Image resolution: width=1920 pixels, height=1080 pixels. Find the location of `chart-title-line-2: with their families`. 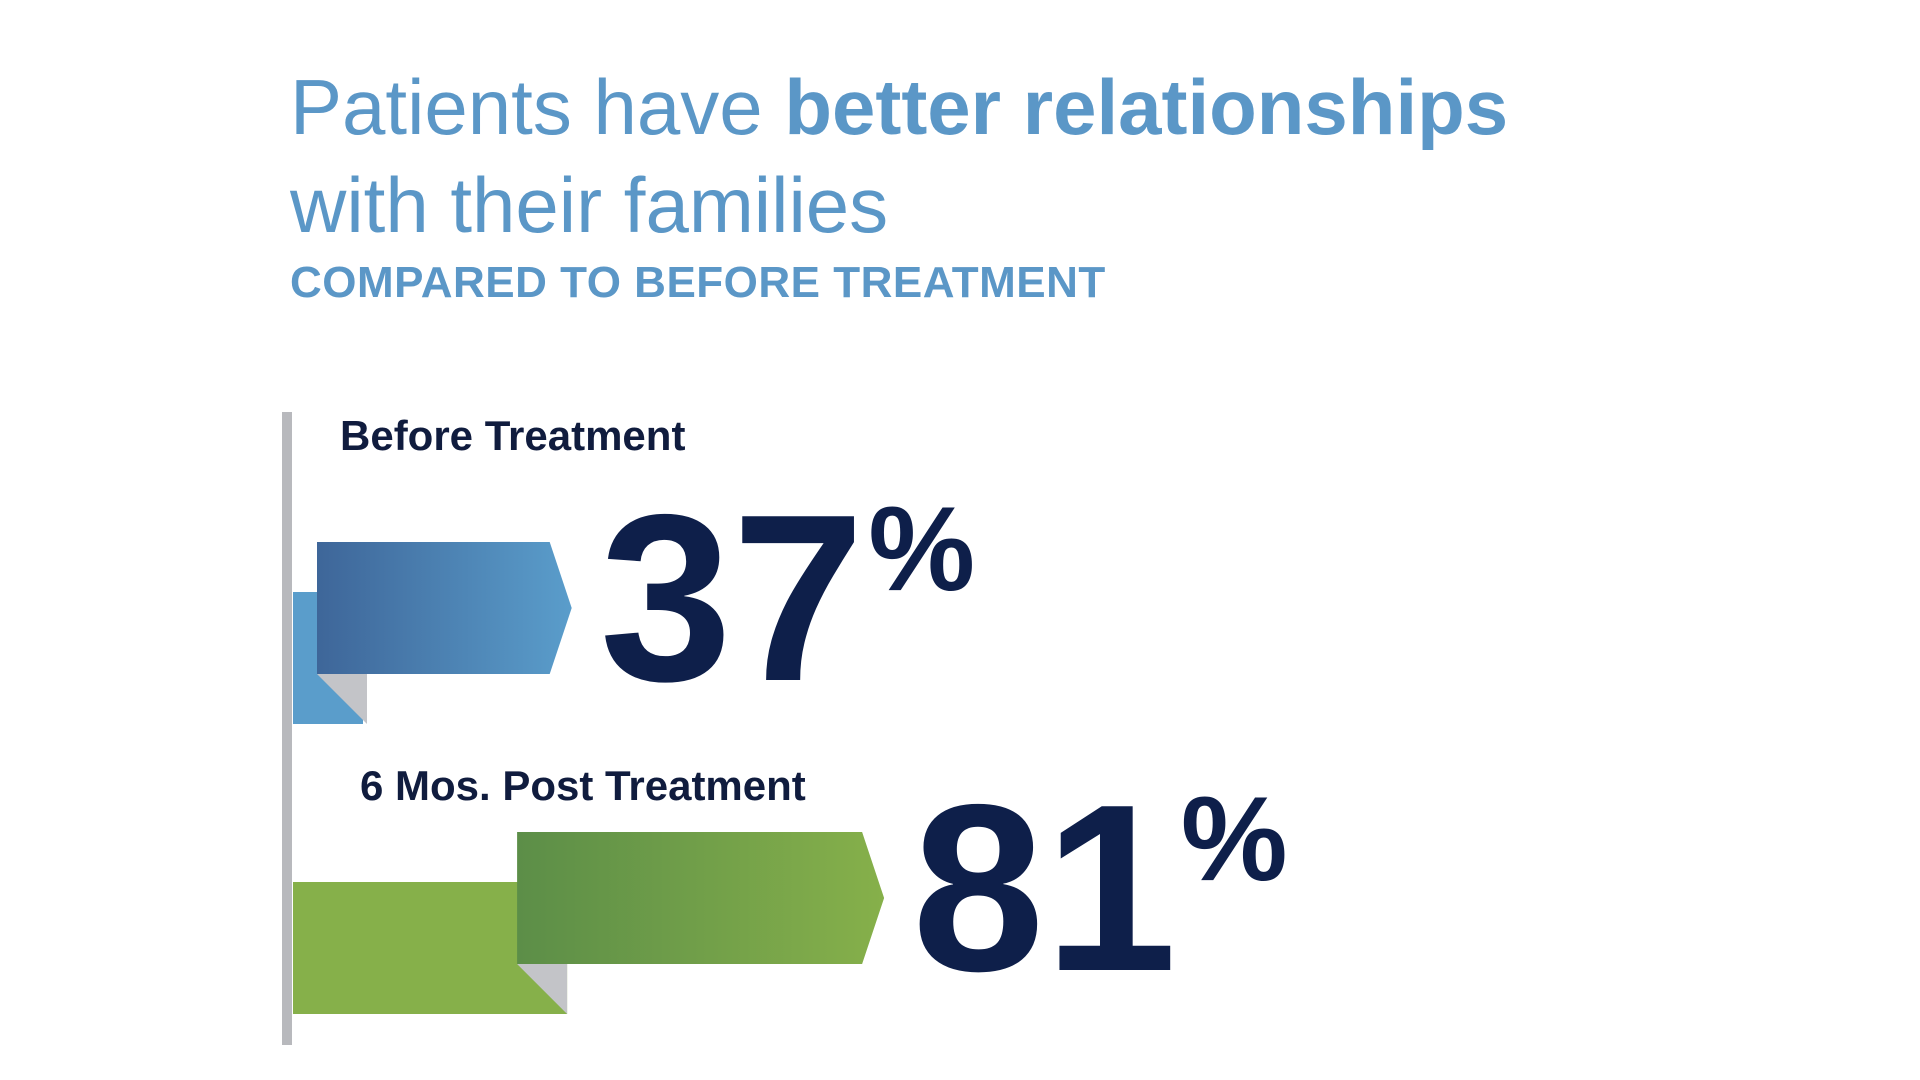

chart-title-line-2: with their families is located at coordinates (589, 205).